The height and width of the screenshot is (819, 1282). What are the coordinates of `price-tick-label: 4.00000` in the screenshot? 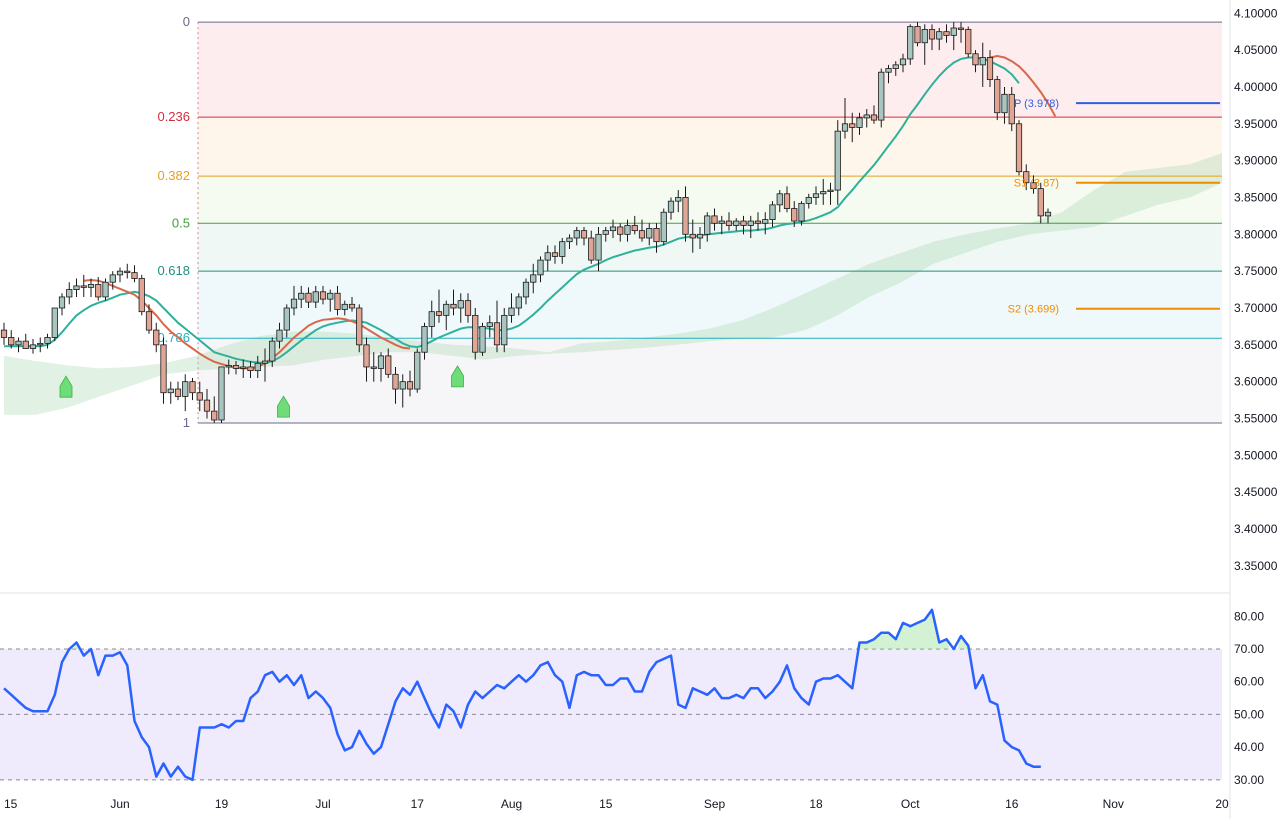 It's located at (1256, 87).